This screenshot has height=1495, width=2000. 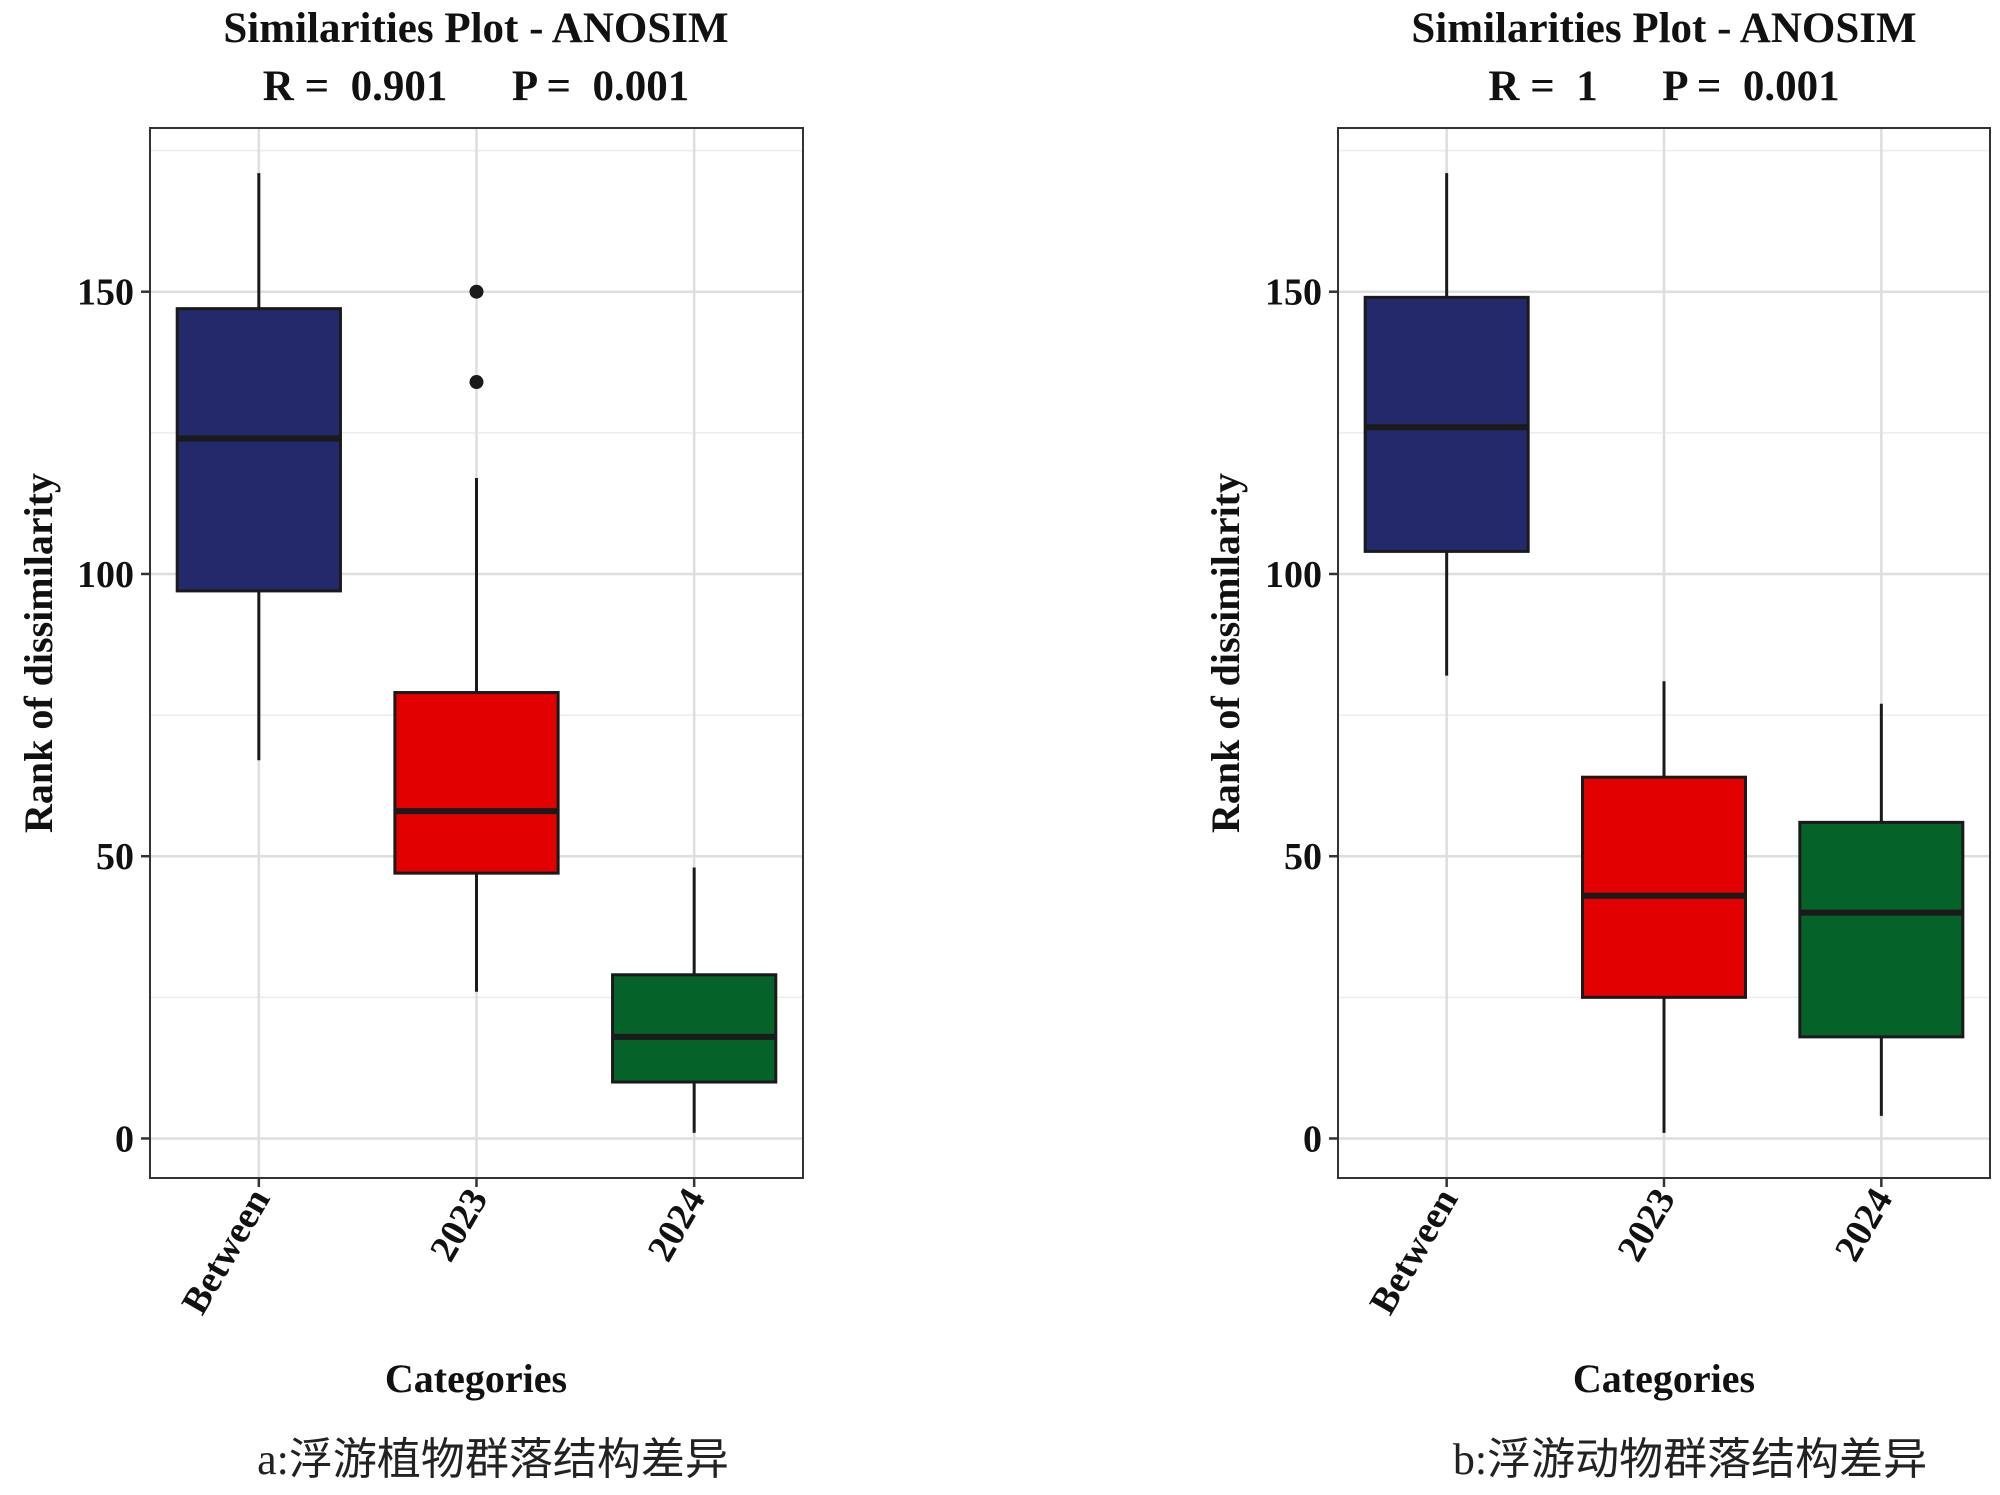 What do you see at coordinates (493, 1459) in the screenshot?
I see `figure-caption: a:浮游植物群落结构差异` at bounding box center [493, 1459].